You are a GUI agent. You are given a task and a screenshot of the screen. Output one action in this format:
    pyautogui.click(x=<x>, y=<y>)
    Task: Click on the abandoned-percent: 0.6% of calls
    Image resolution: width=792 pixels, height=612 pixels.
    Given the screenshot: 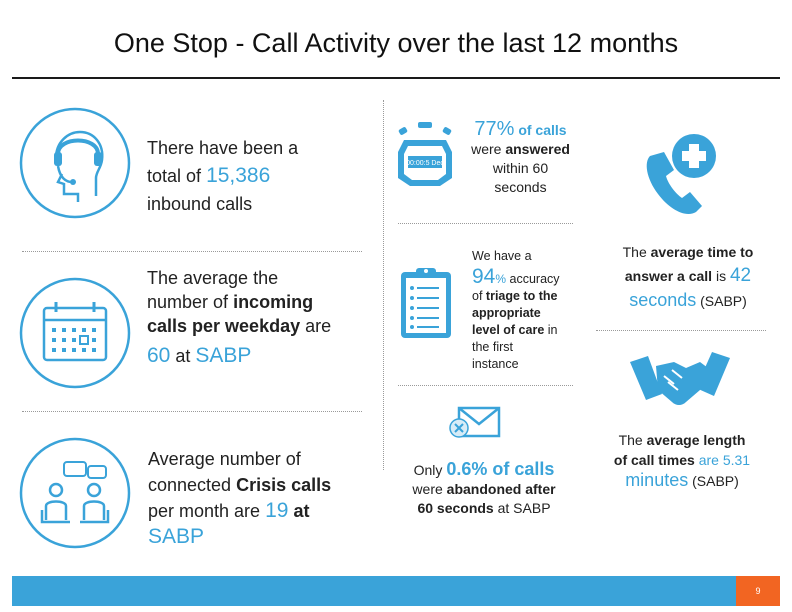 What is the action you would take?
    pyautogui.click(x=500, y=469)
    